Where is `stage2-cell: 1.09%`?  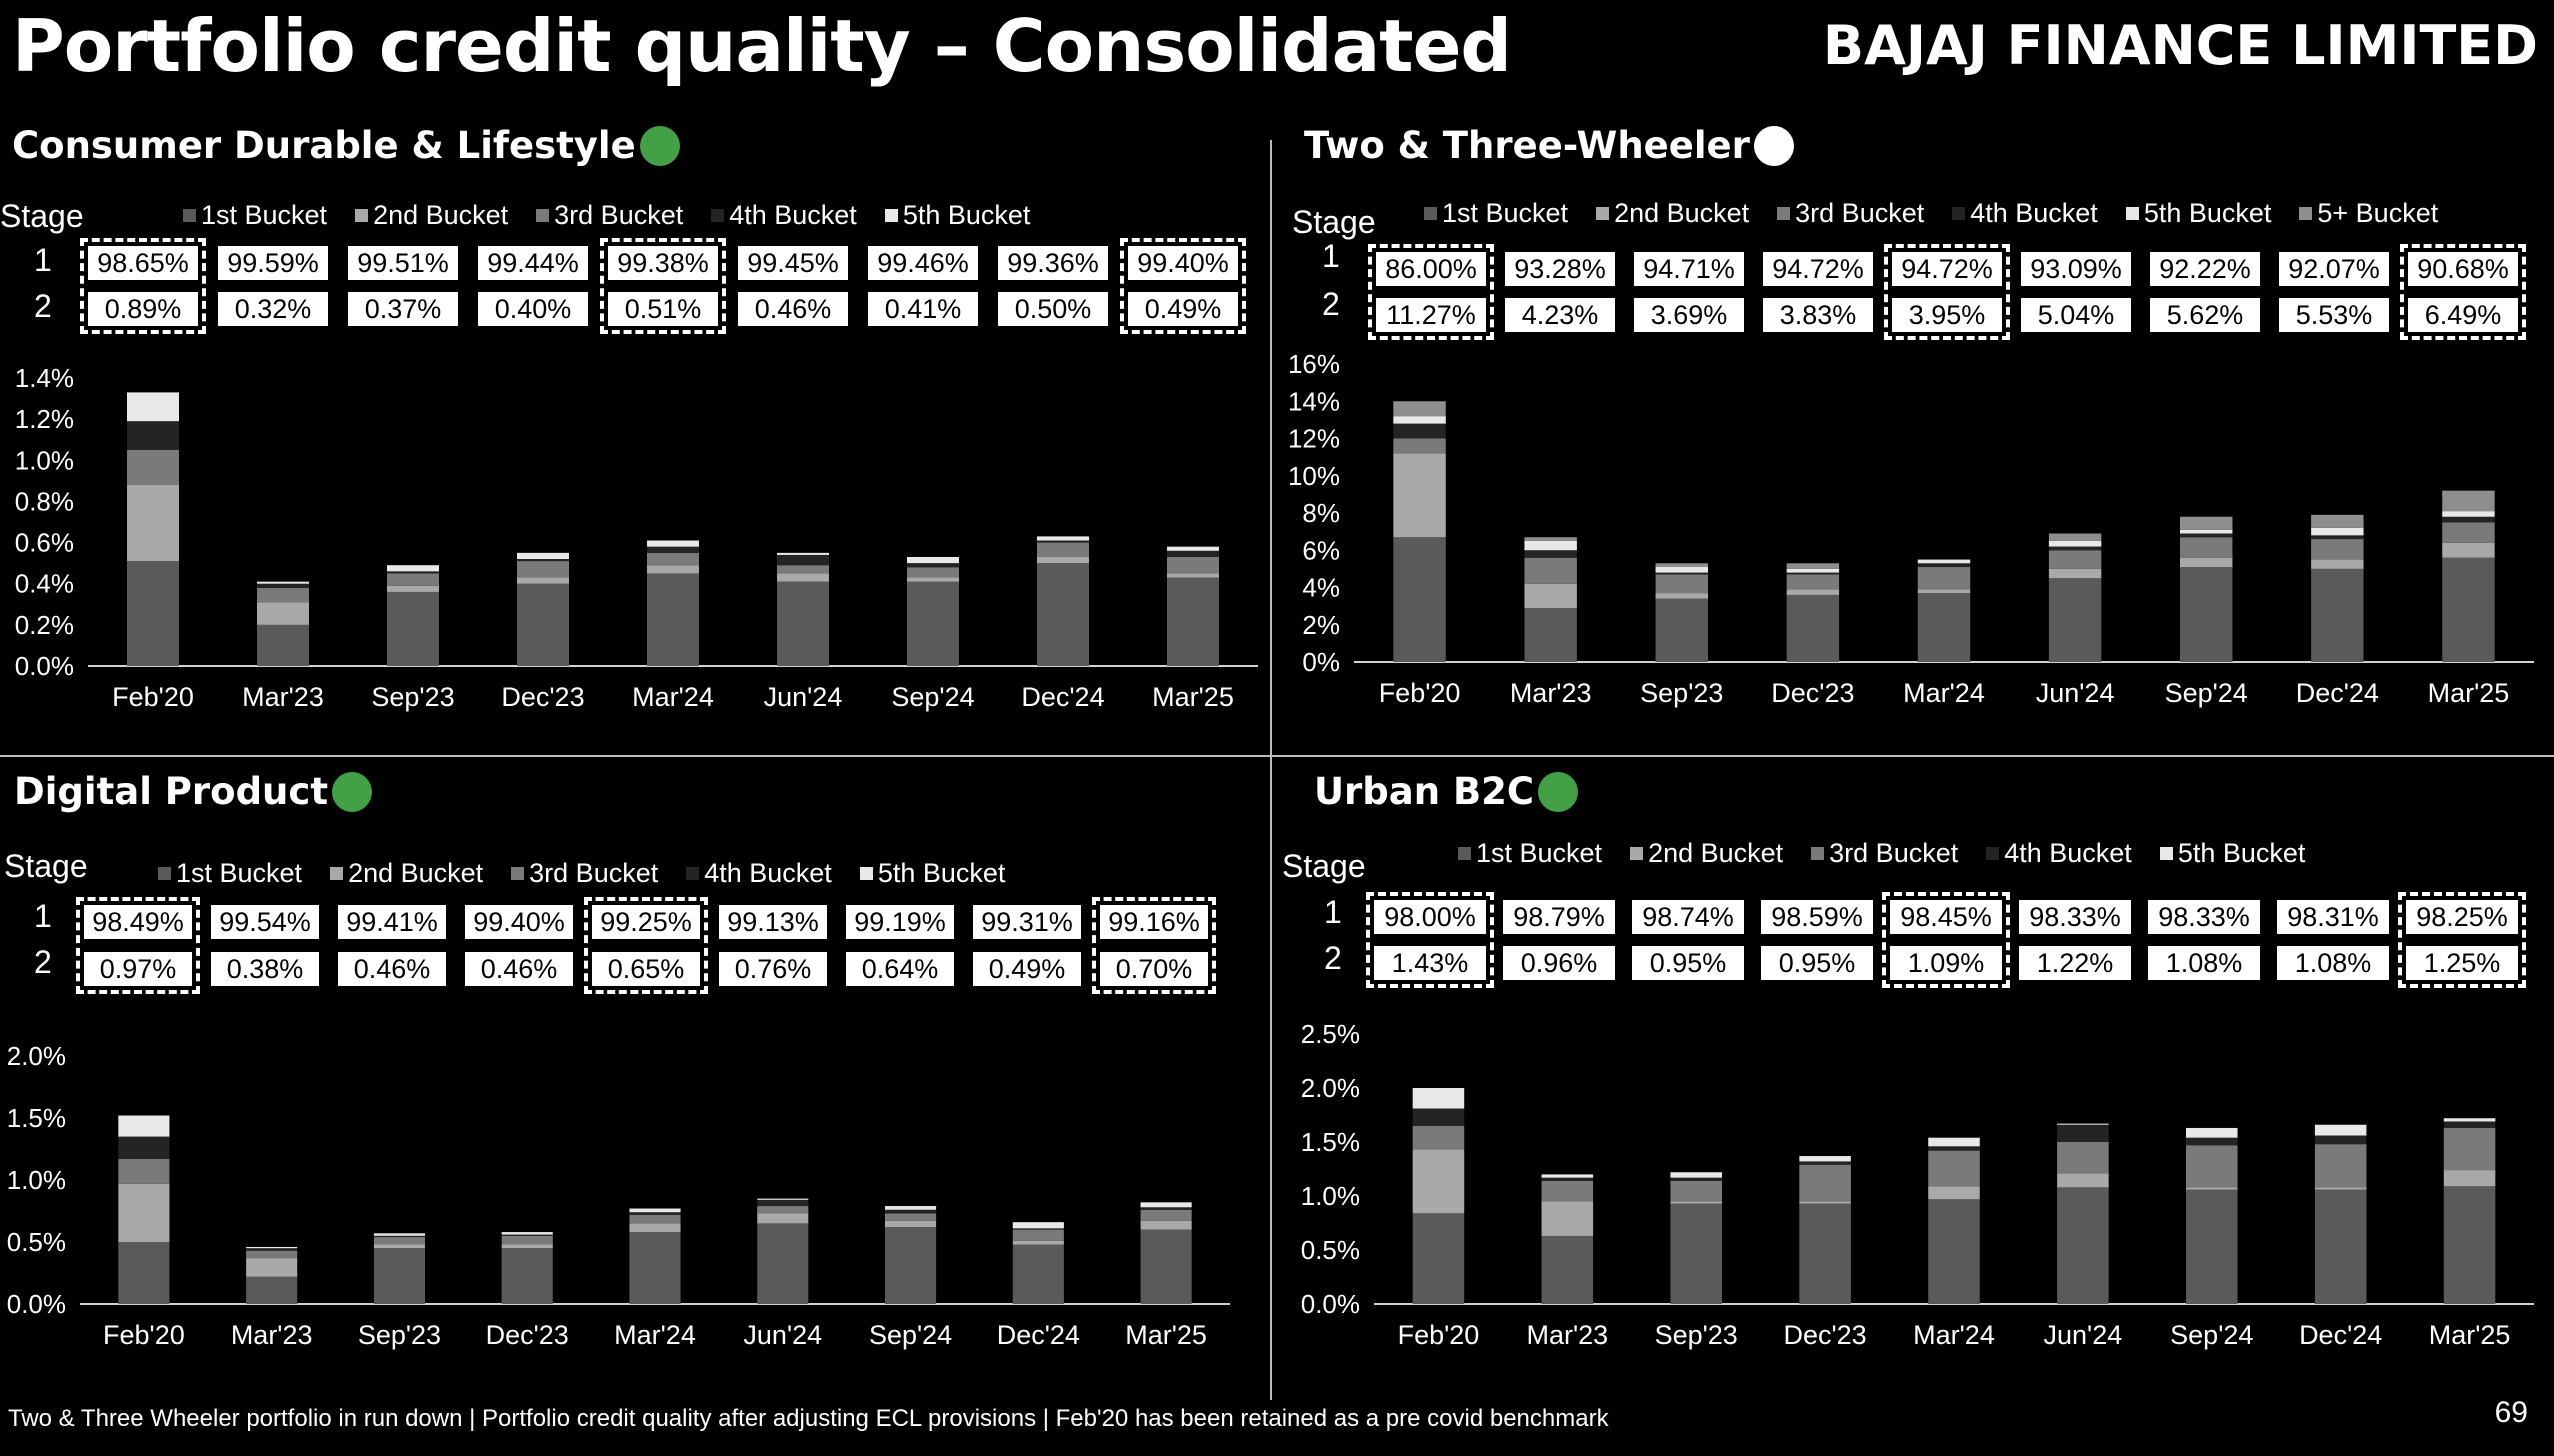
stage2-cell: 1.09% is located at coordinates (1946, 963).